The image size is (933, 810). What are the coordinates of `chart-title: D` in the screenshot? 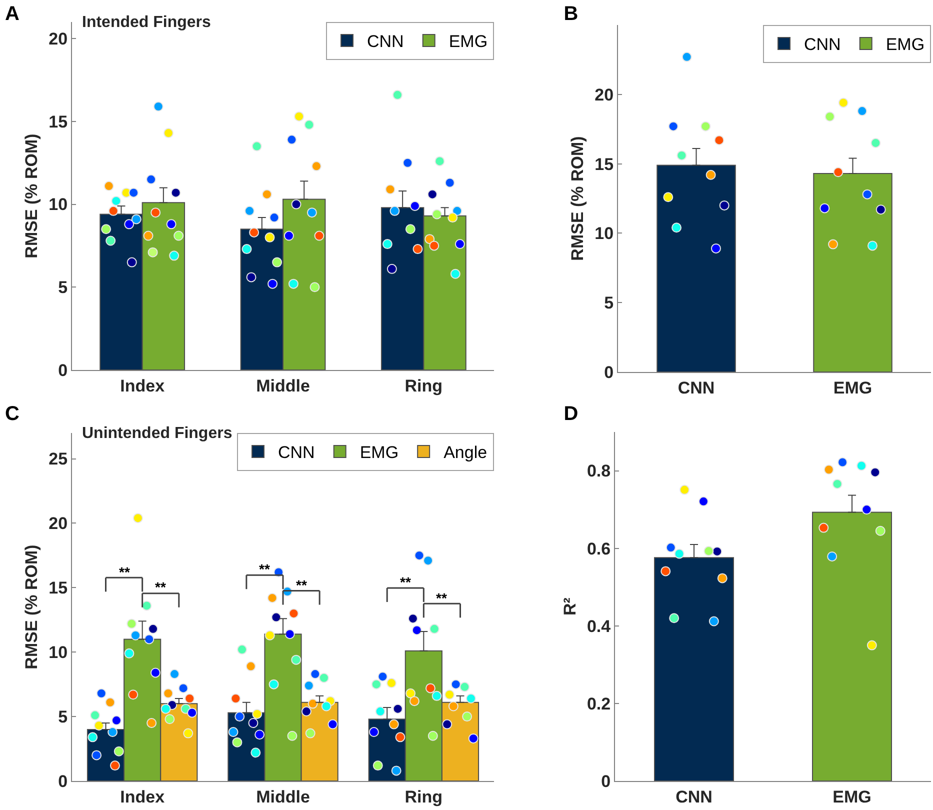 It's located at (571, 414).